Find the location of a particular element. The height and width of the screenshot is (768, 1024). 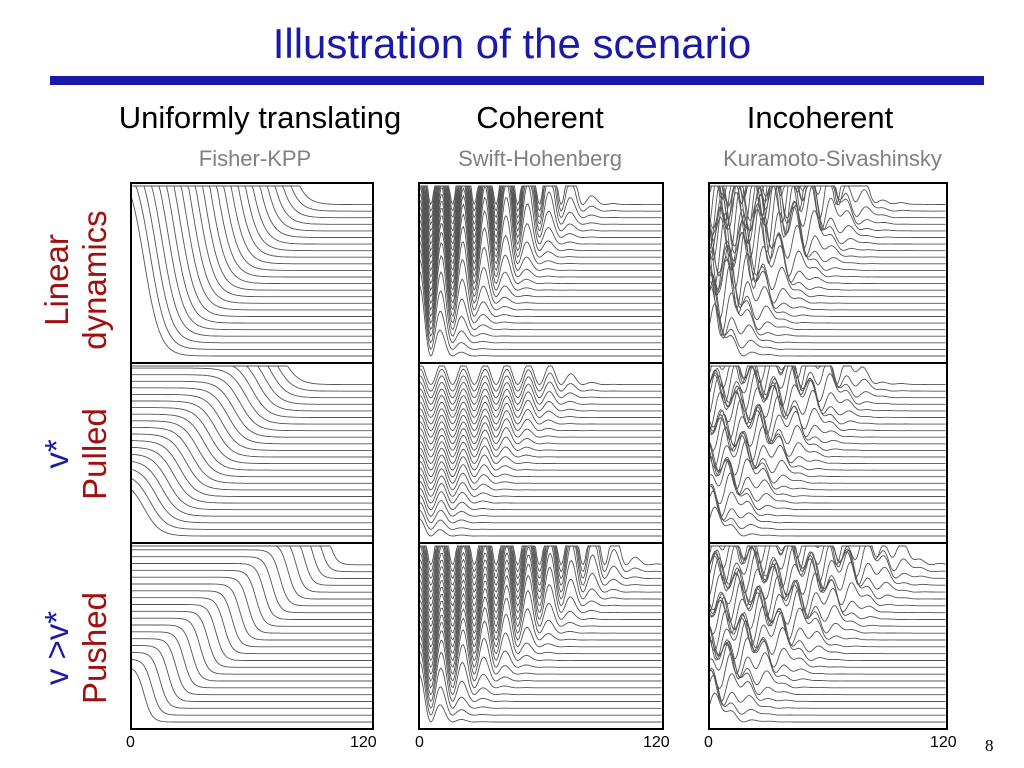

panel-fkpp-pushed-plot is located at coordinates (252, 634).